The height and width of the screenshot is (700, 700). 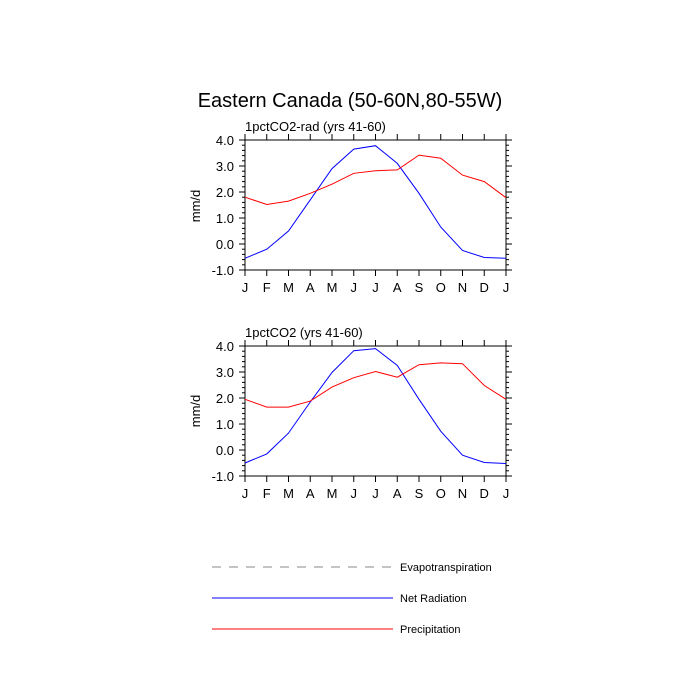 What do you see at coordinates (433, 599) in the screenshot?
I see `legend-label: Net Radiation` at bounding box center [433, 599].